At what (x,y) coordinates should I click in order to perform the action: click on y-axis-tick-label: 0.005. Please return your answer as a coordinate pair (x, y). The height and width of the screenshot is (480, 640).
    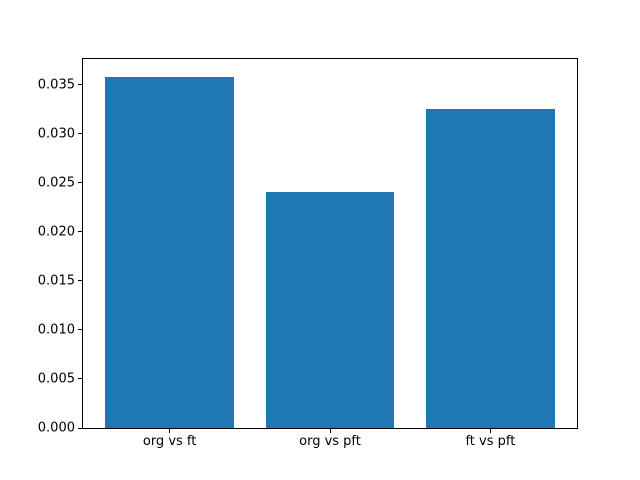
    Looking at the image, I should click on (56, 379).